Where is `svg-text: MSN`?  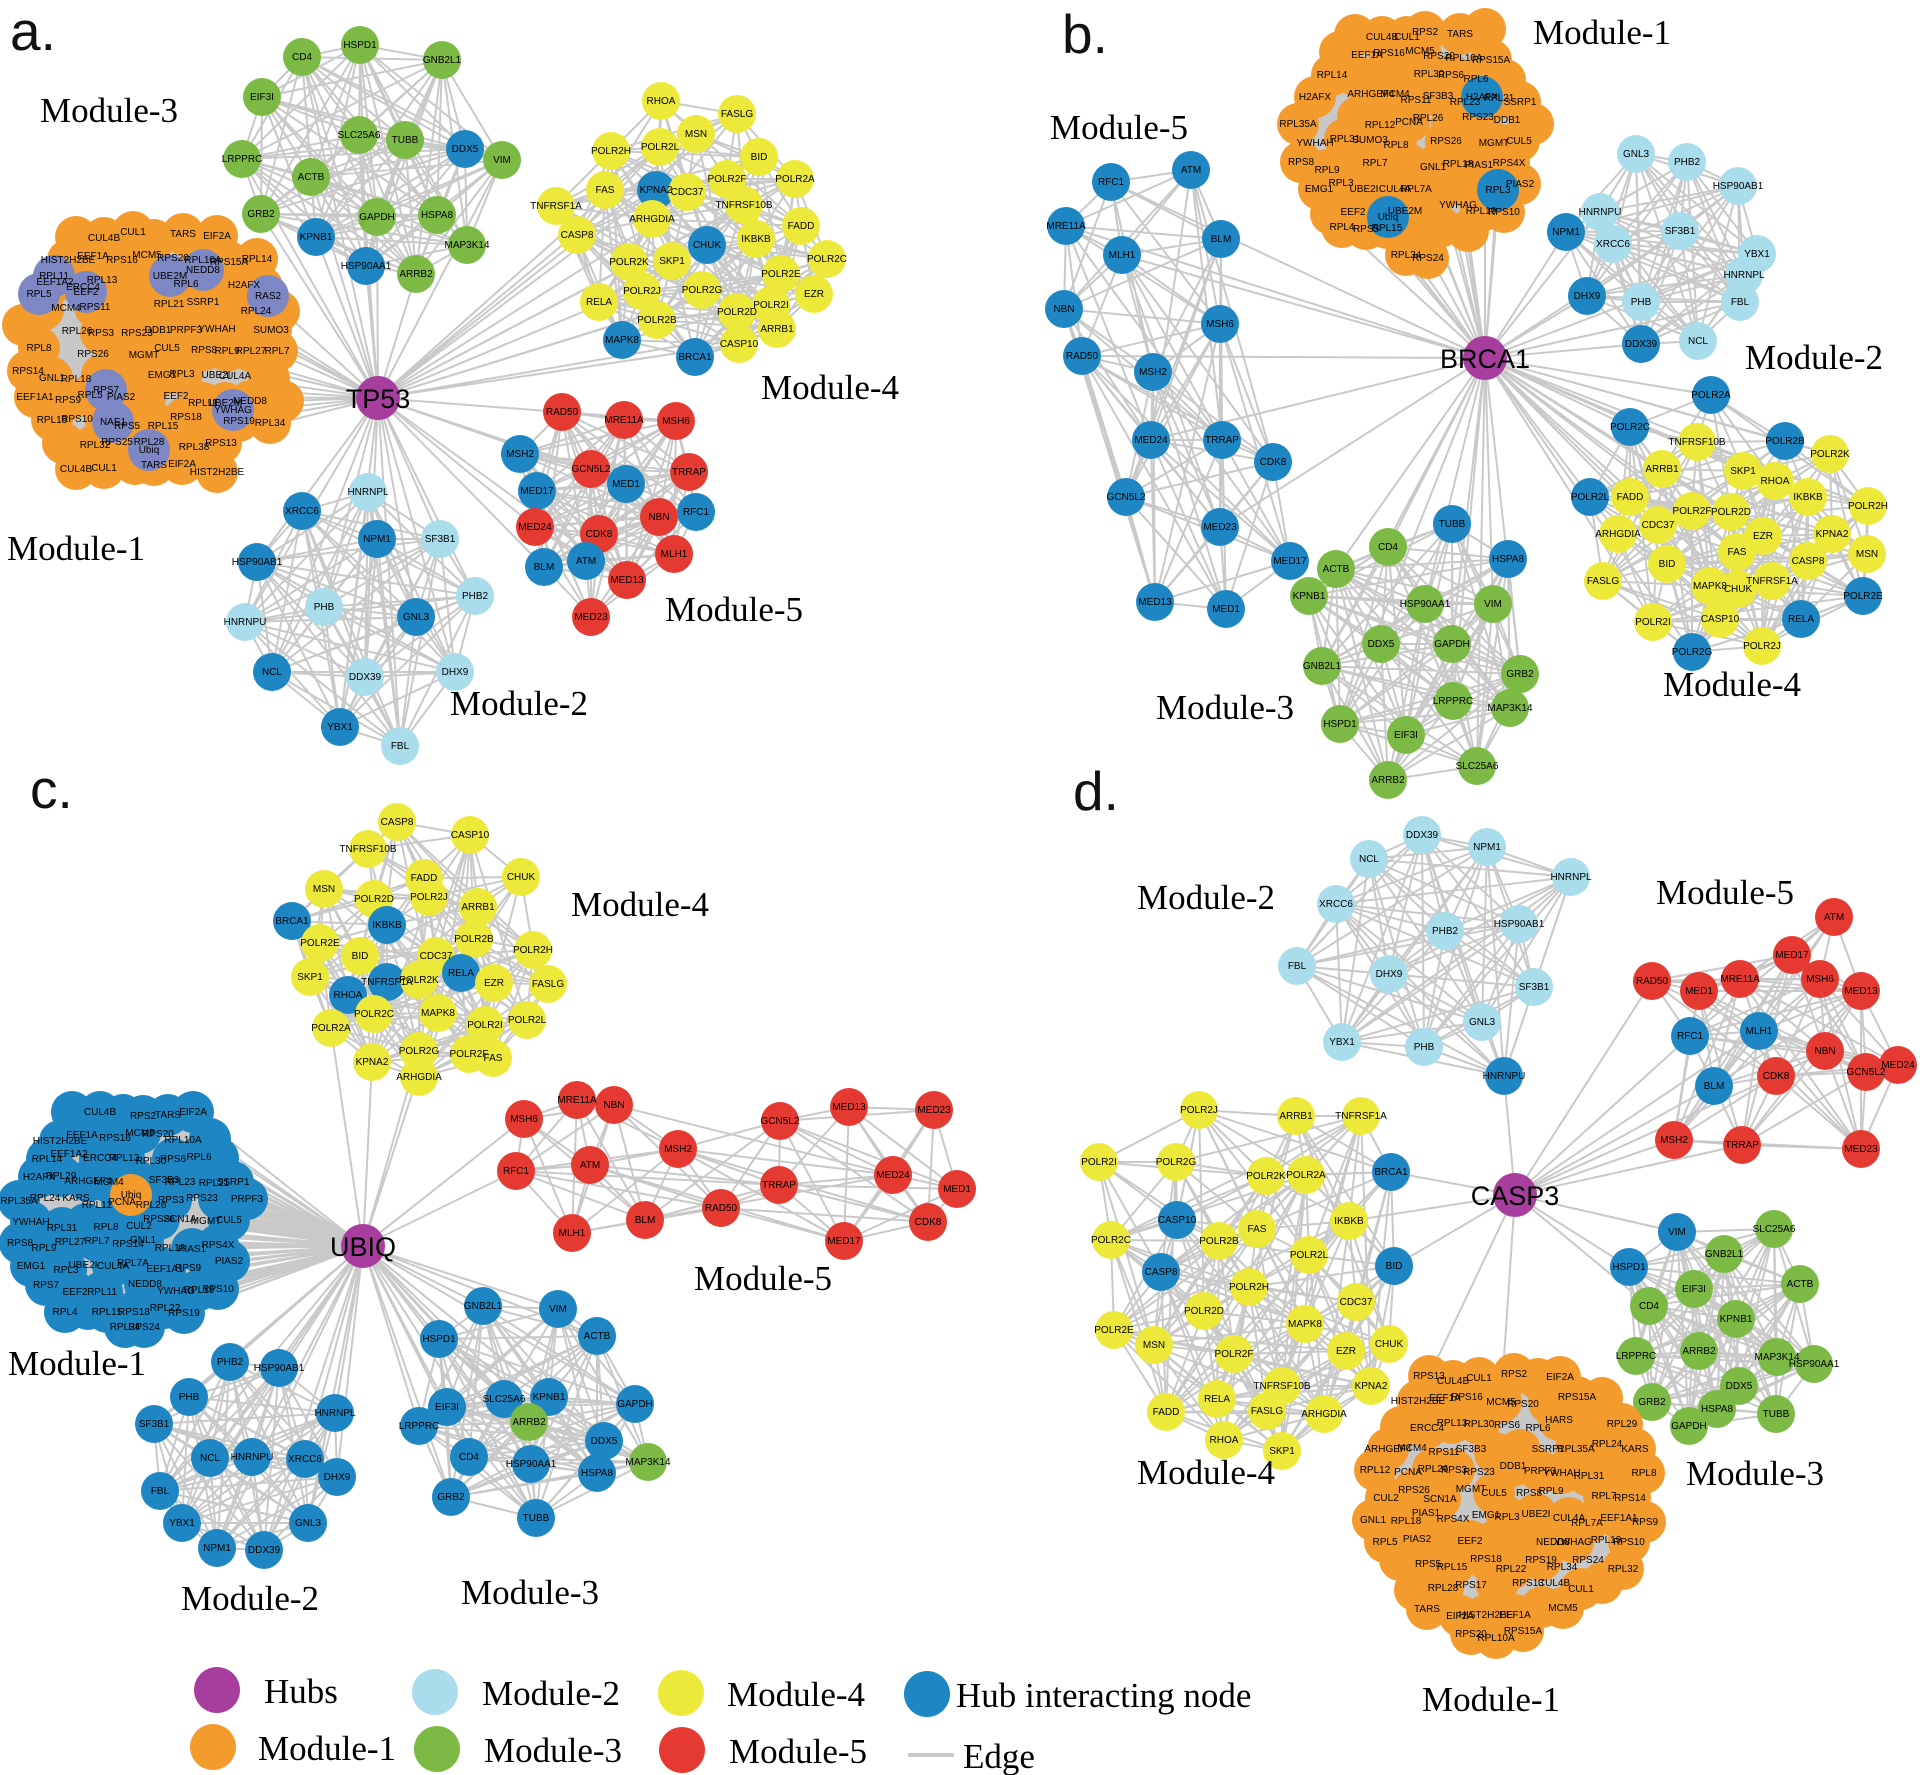
svg-text: MSN is located at coordinates (1154, 1345).